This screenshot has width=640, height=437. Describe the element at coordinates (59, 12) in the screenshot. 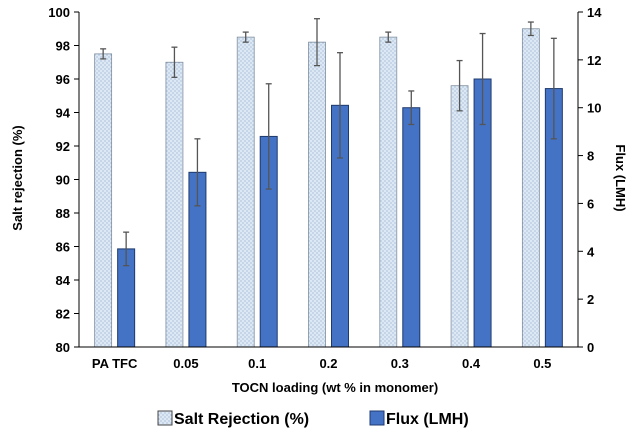

I see `y-tick-label: 100` at that location.